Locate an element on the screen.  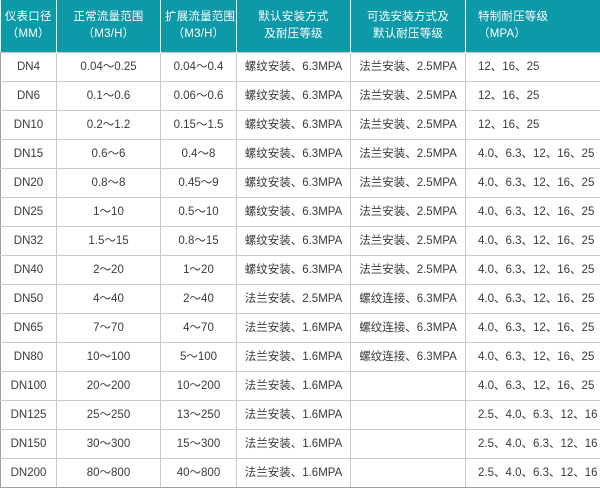
cell-diameter: DN25 is located at coordinates (29, 212).